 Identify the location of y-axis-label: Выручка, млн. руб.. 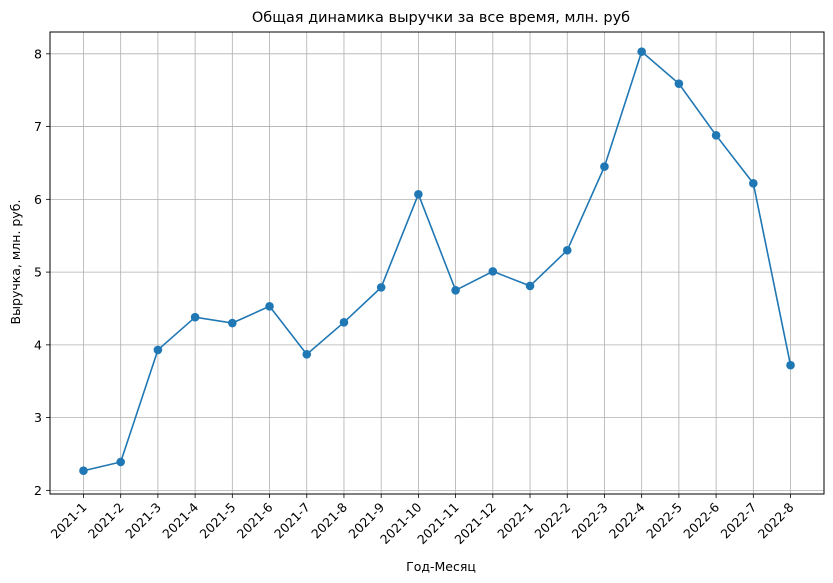
(15, 262).